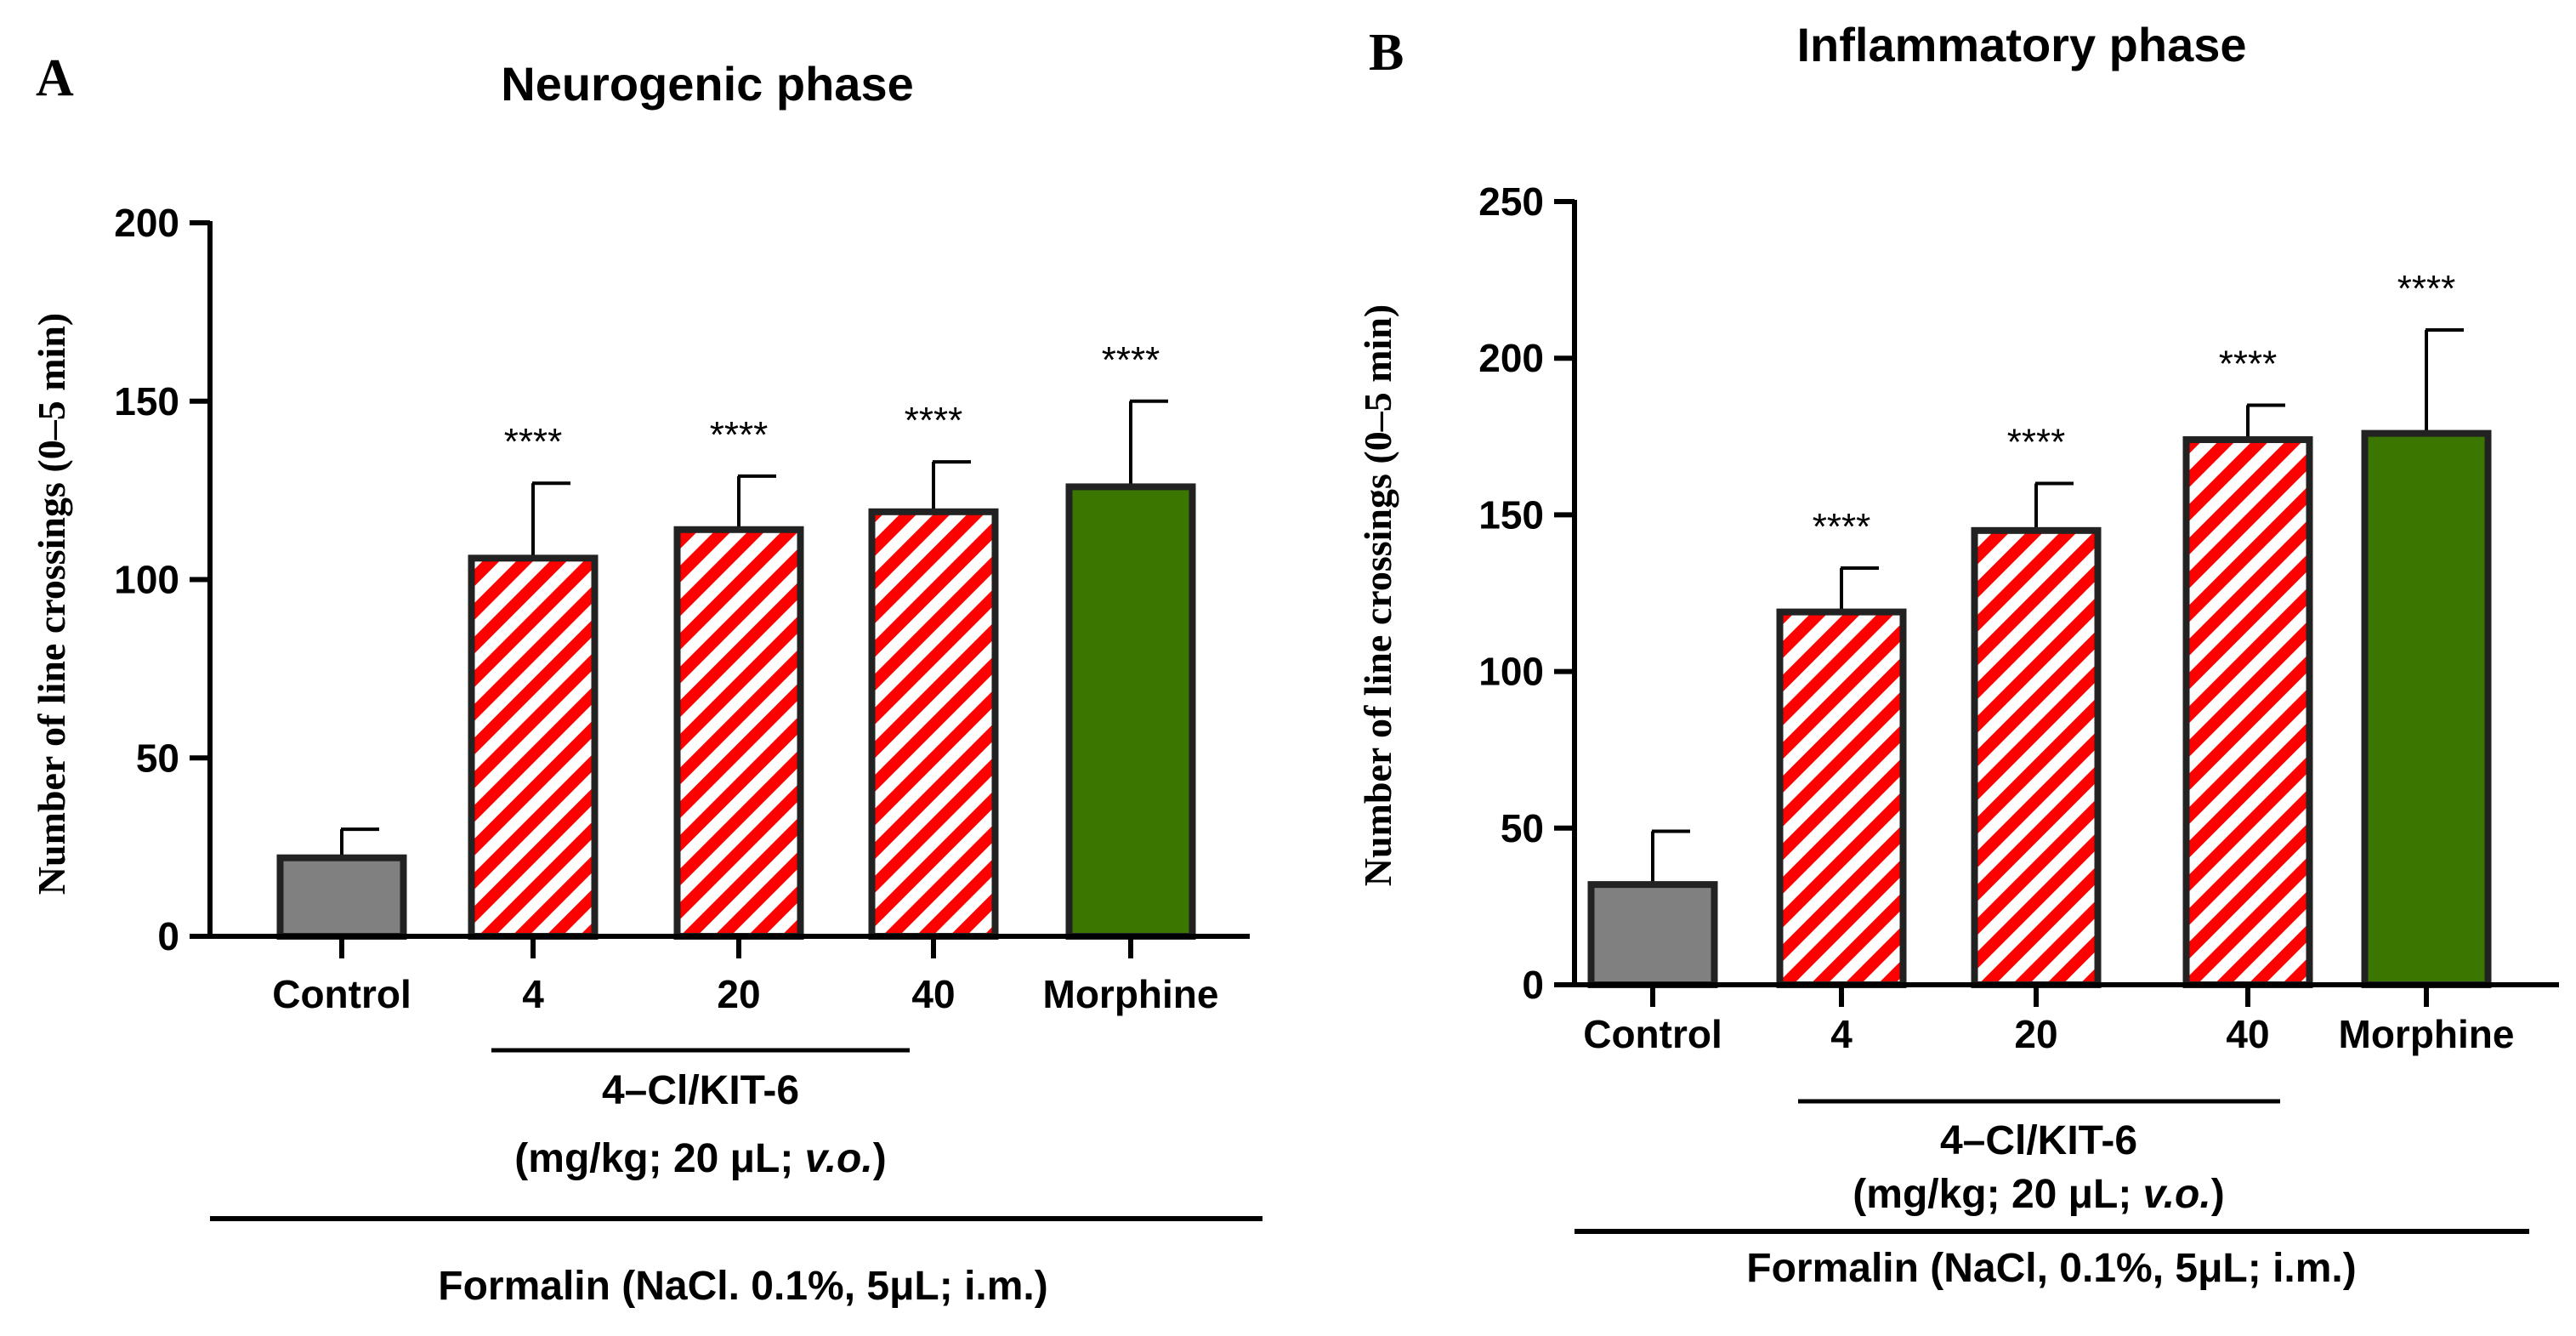 The height and width of the screenshot is (1336, 2576). I want to click on y-tick-label: 250, so click(1511, 201).